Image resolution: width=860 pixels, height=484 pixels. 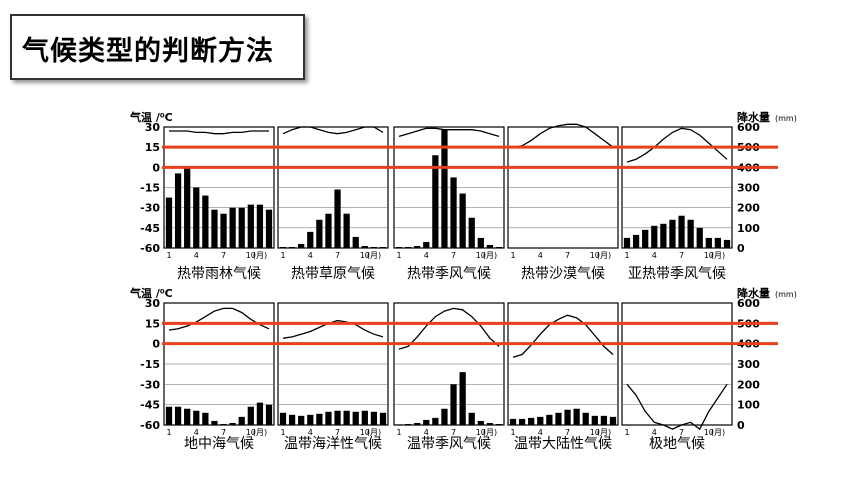 I want to click on climate-type-name: 温带季风气候, so click(x=449, y=444).